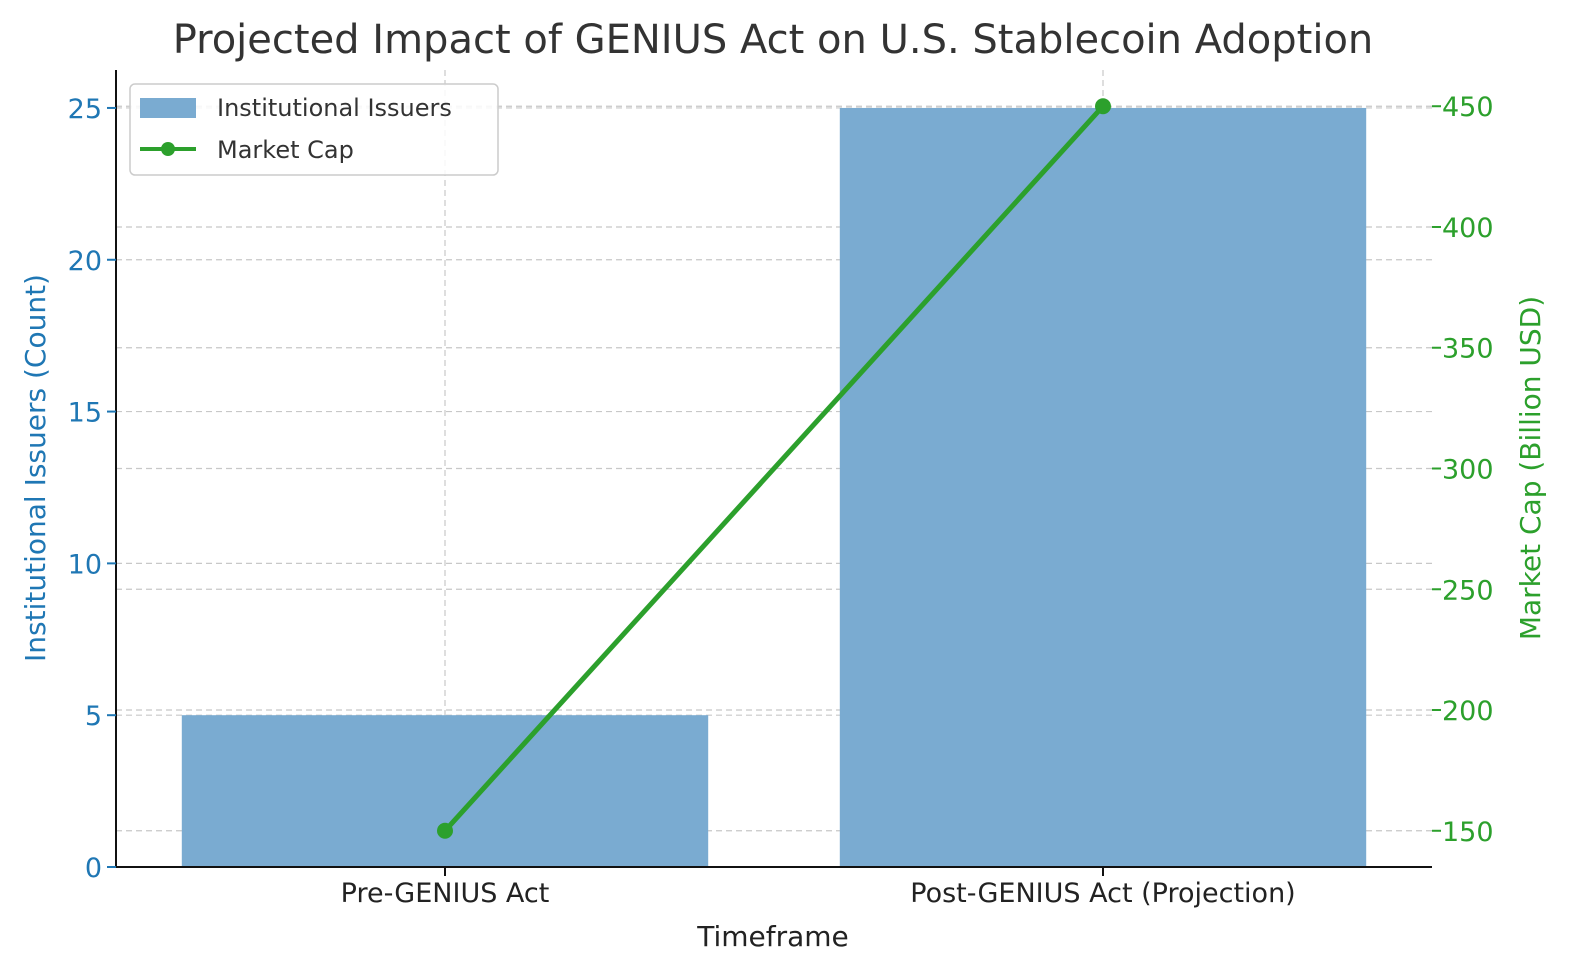  Describe the element at coordinates (35, 468) in the screenshot. I see `y-axis-left-label: Institutional Issuers (Count)` at that location.